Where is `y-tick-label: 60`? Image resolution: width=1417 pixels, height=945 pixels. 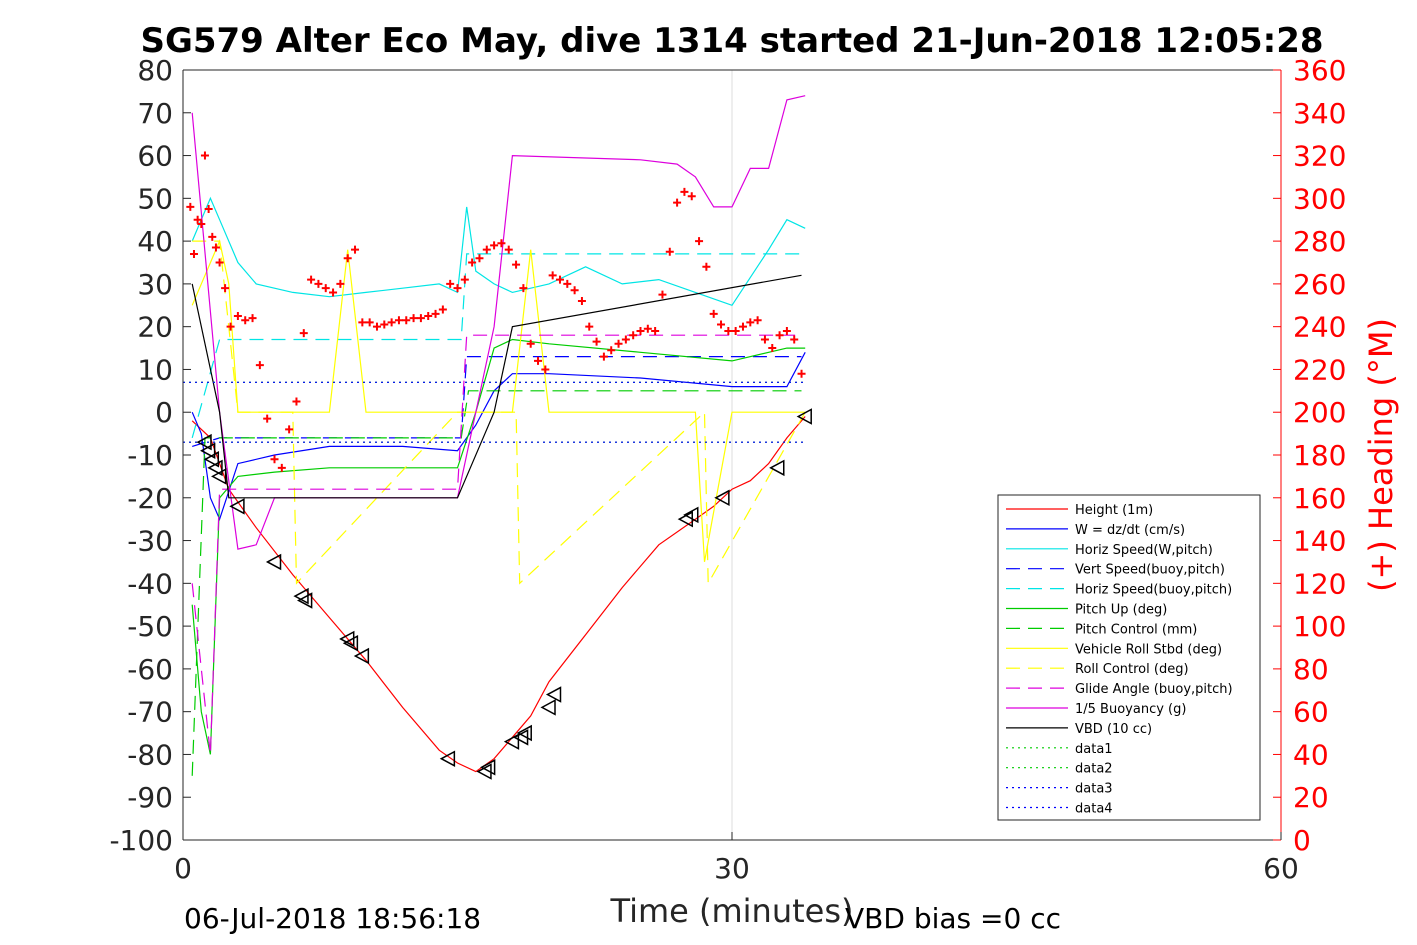 y-tick-label: 60 is located at coordinates (155, 156).